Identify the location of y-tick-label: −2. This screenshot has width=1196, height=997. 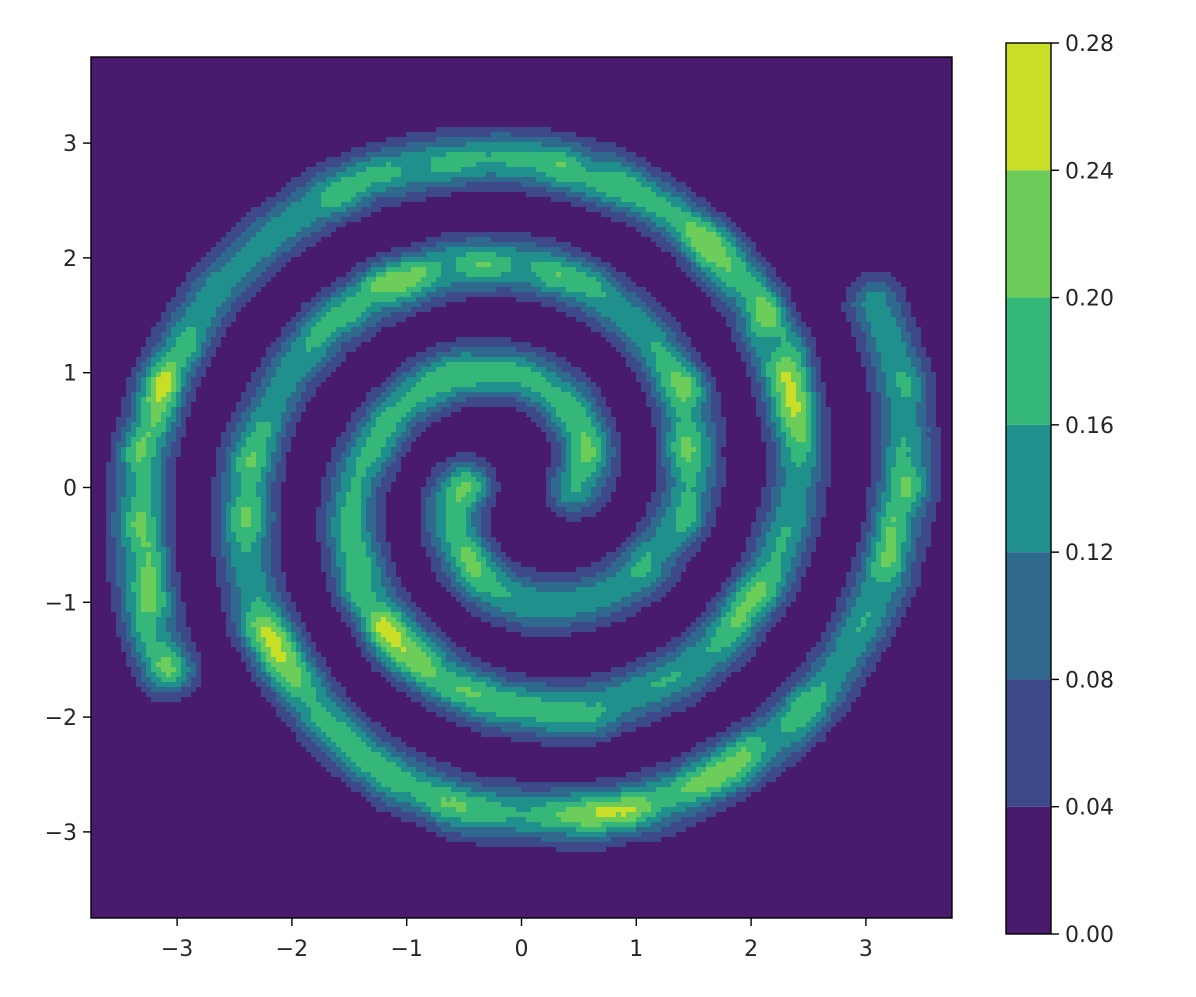
(61, 718).